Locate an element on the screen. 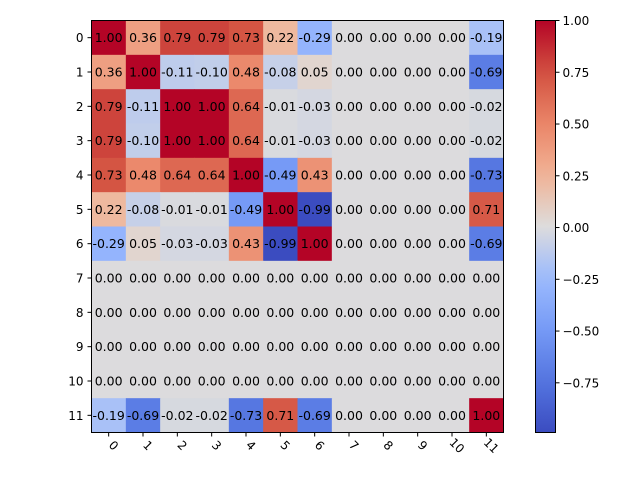  cell-value-label: 0.22 is located at coordinates (109, 209).